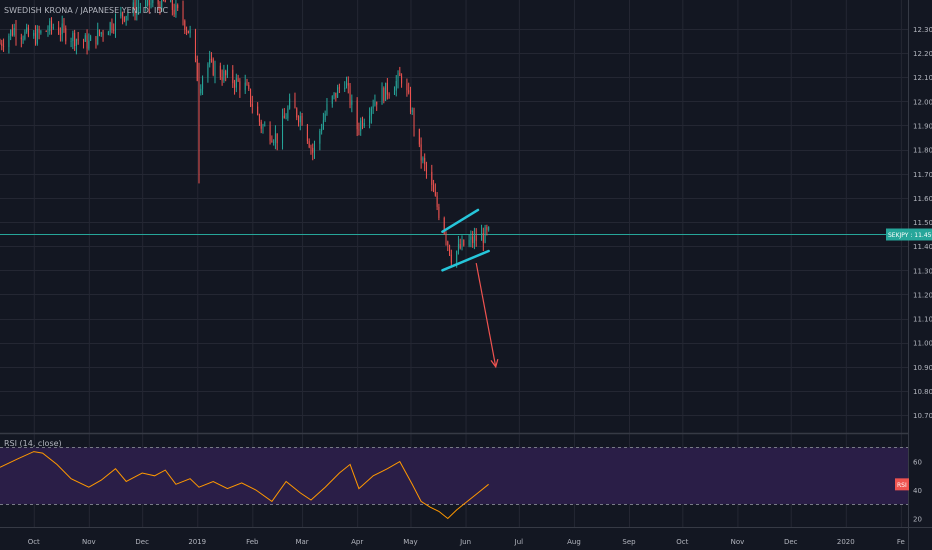  I want to click on arrow-shaft, so click(486, 314).